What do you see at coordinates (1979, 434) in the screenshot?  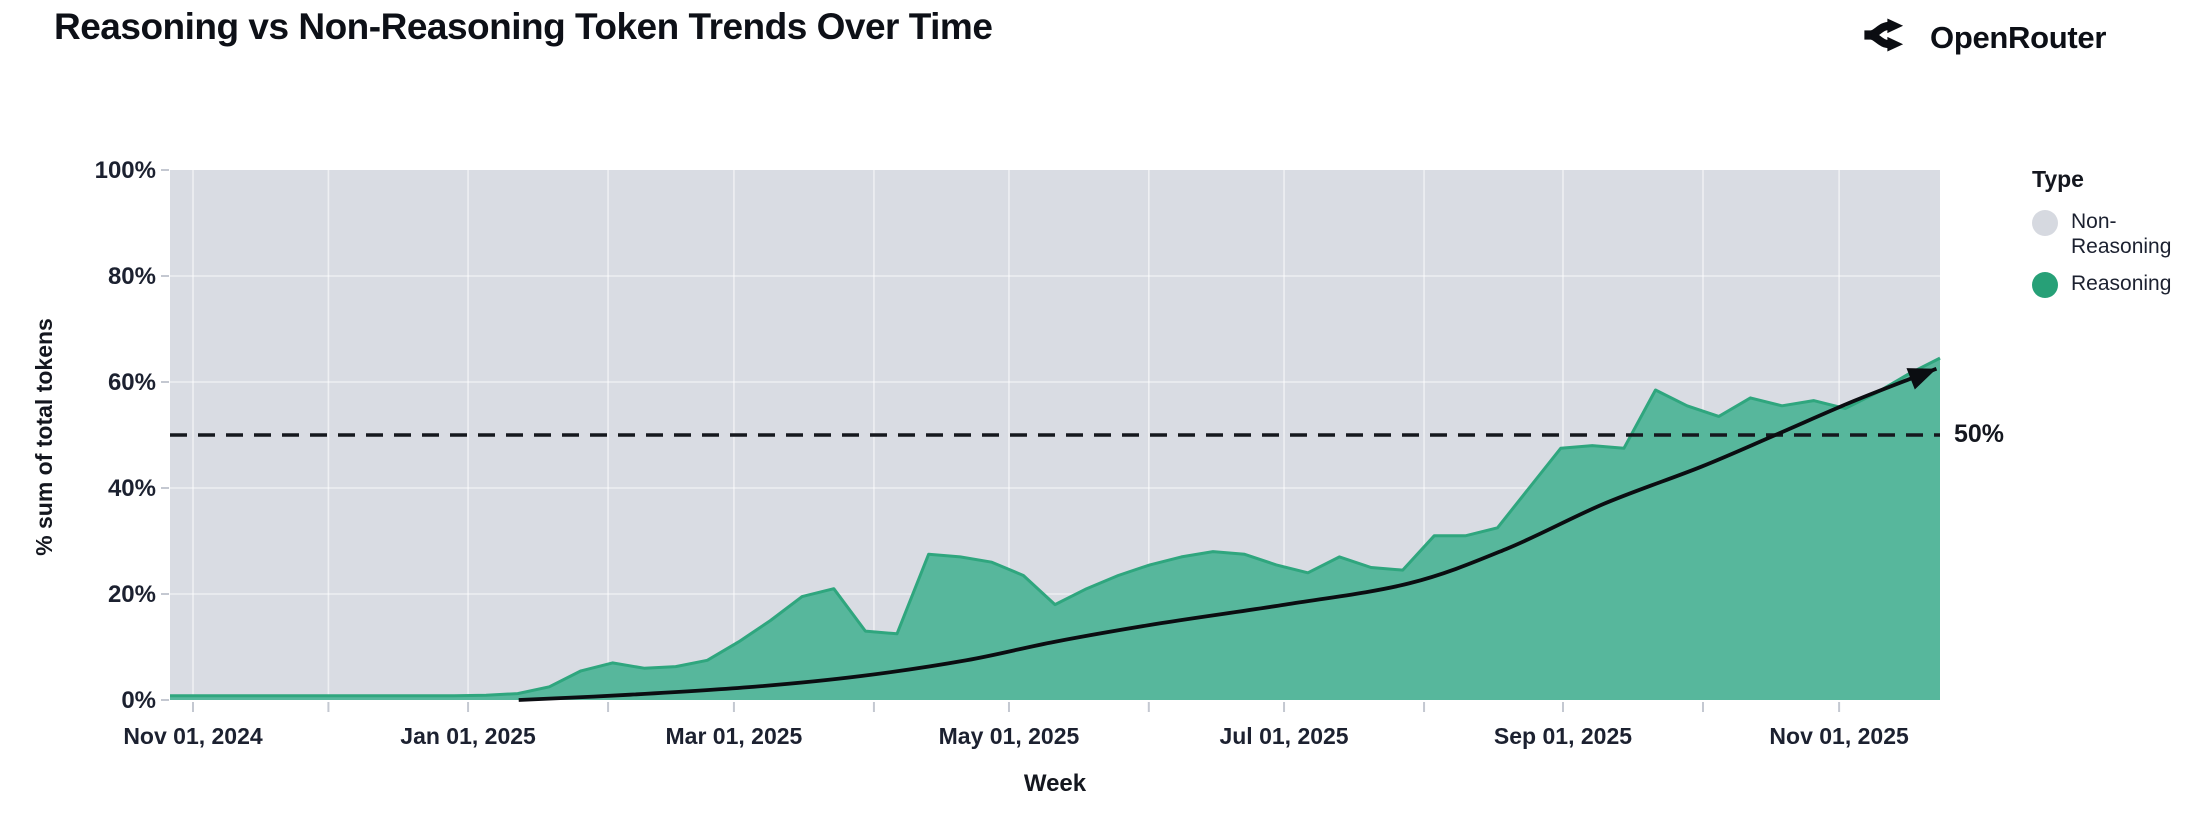 I see `fifty-percent-label: 50%` at bounding box center [1979, 434].